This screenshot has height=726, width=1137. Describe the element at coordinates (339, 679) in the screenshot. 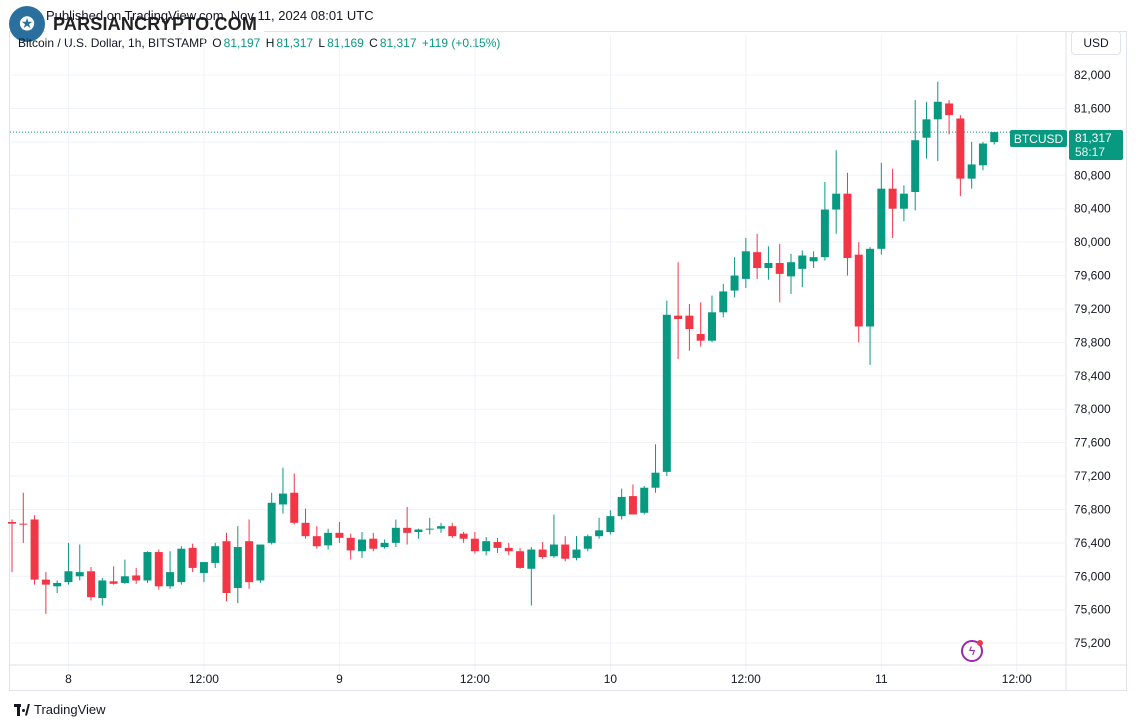

I see `x-tick-label: 9` at that location.